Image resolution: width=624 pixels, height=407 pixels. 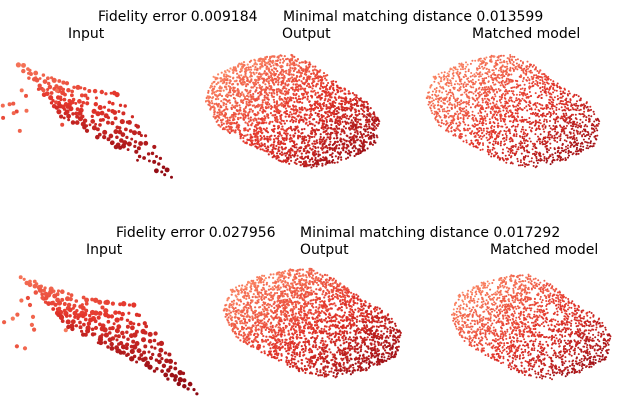 What do you see at coordinates (86, 34) in the screenshot?
I see `panel-title-input-1: Input` at bounding box center [86, 34].